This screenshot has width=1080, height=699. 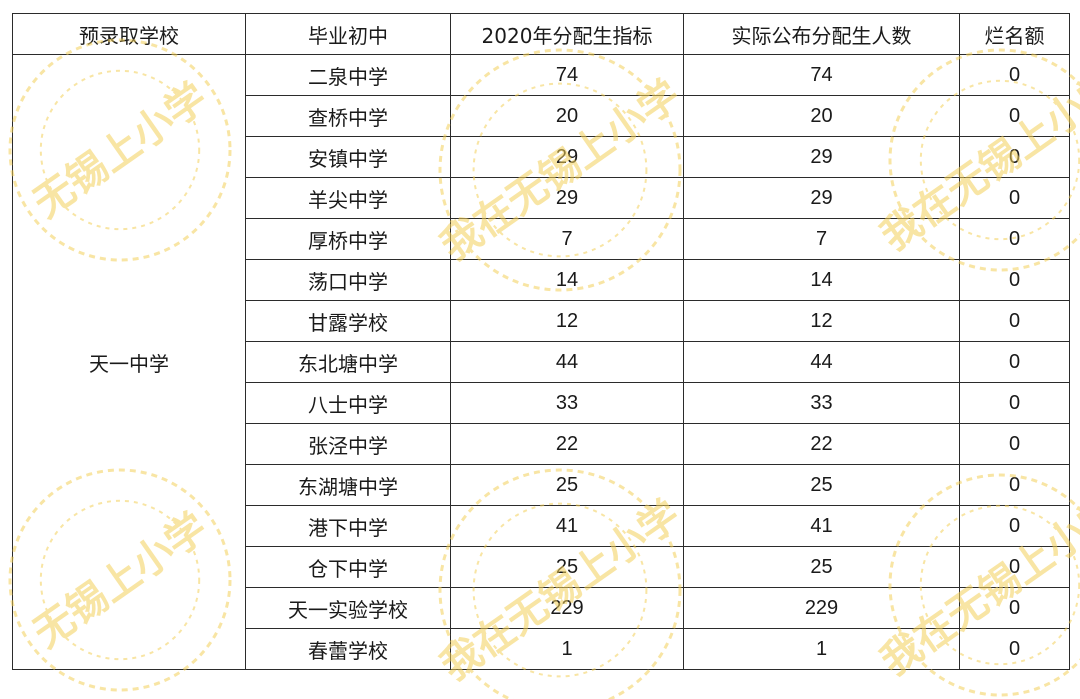 I want to click on quota-cell: 1, so click(x=567, y=649).